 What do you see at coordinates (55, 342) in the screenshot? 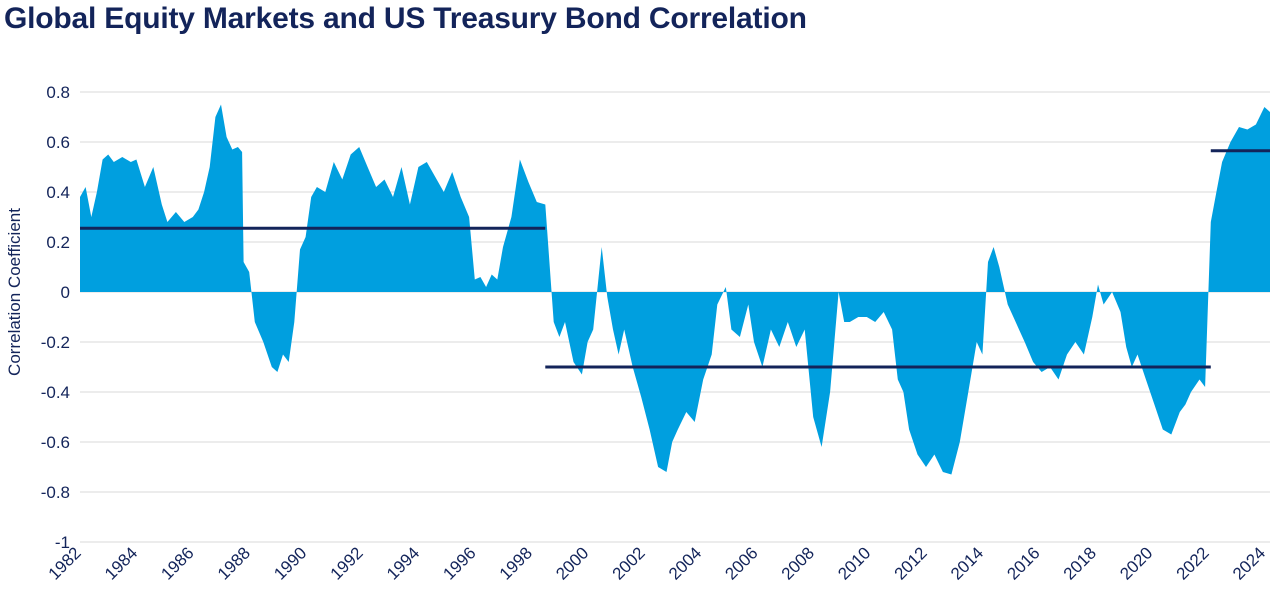
I see `y-tick-label: -0.2` at bounding box center [55, 342].